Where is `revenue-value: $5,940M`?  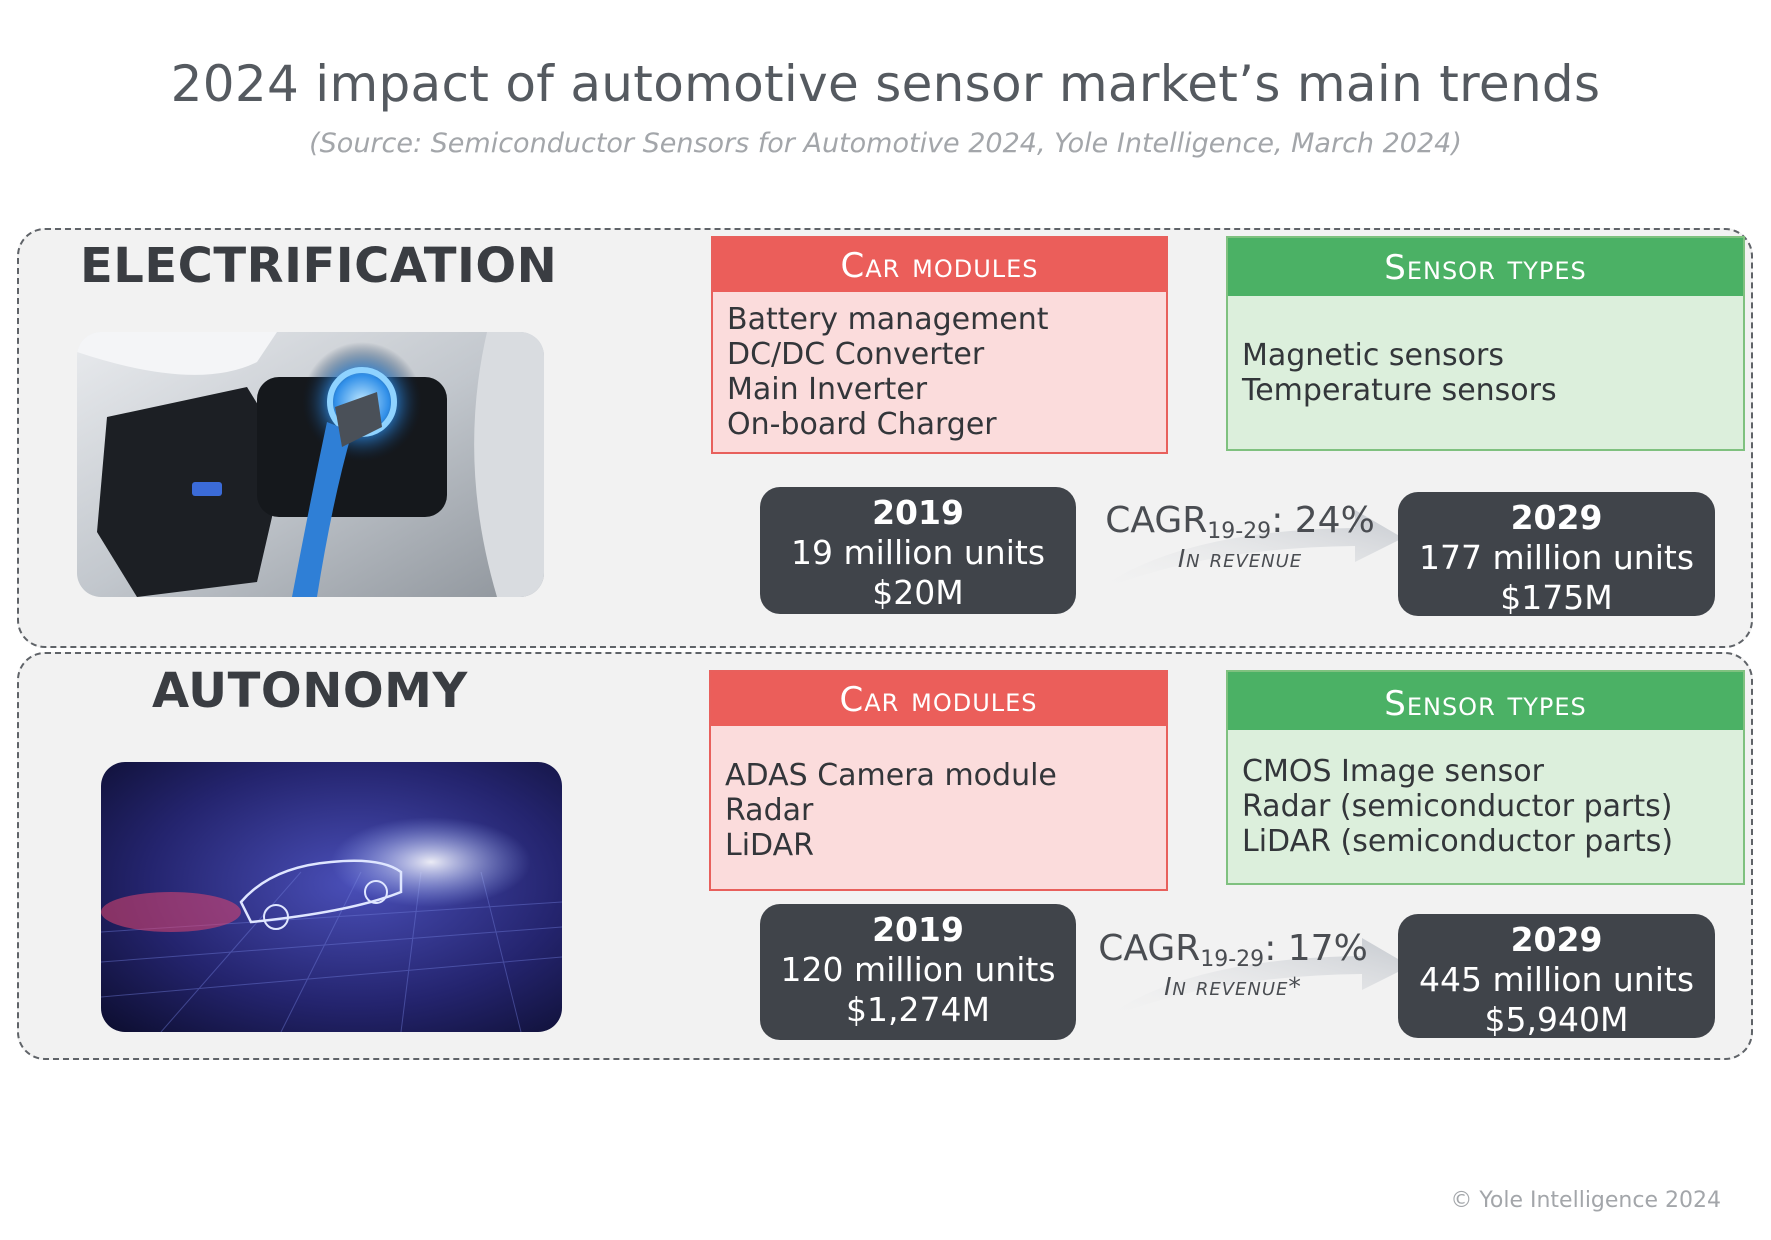
revenue-value: $5,940M is located at coordinates (1556, 1019).